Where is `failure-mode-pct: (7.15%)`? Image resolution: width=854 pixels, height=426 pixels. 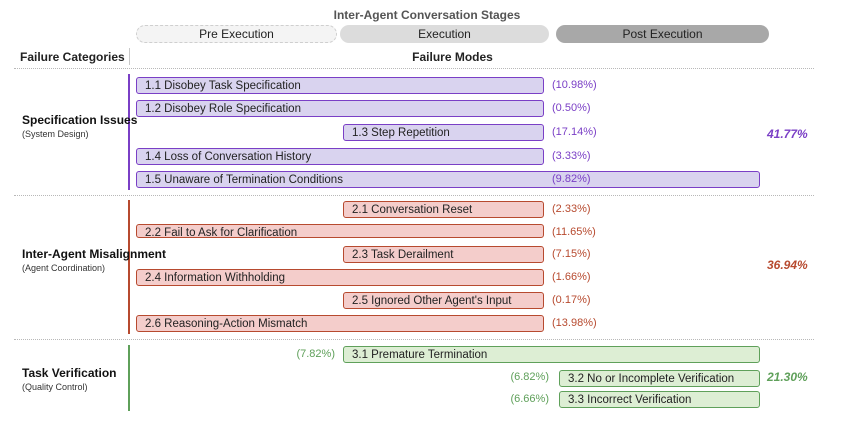 failure-mode-pct: (7.15%) is located at coordinates (571, 254).